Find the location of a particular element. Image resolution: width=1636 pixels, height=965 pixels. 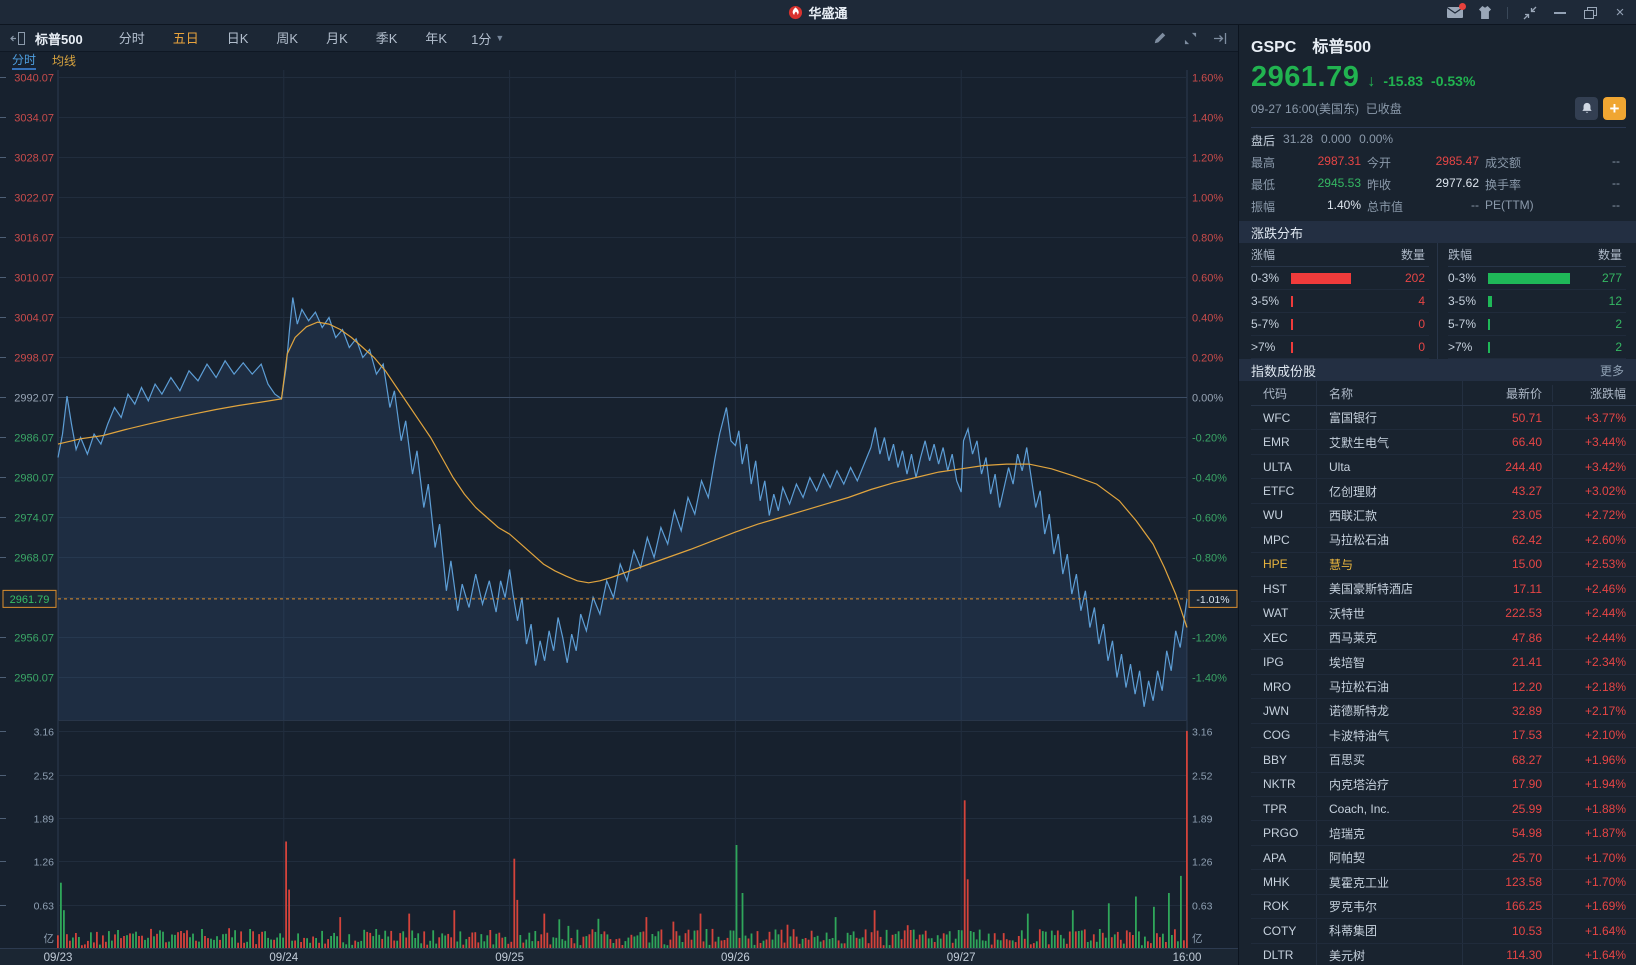

table-row-JWN: JWN 诺德斯特龙 32.89 +2.17% is located at coordinates (1443, 711).